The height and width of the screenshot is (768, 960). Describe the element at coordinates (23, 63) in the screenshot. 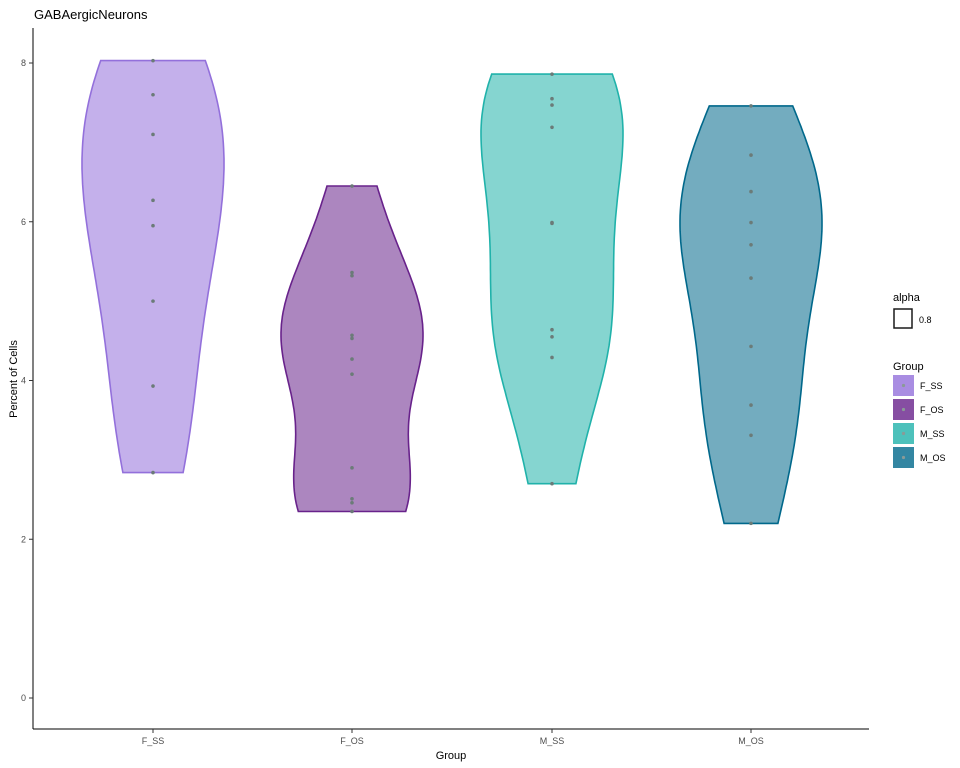

I see `y-tick-label: 8` at that location.